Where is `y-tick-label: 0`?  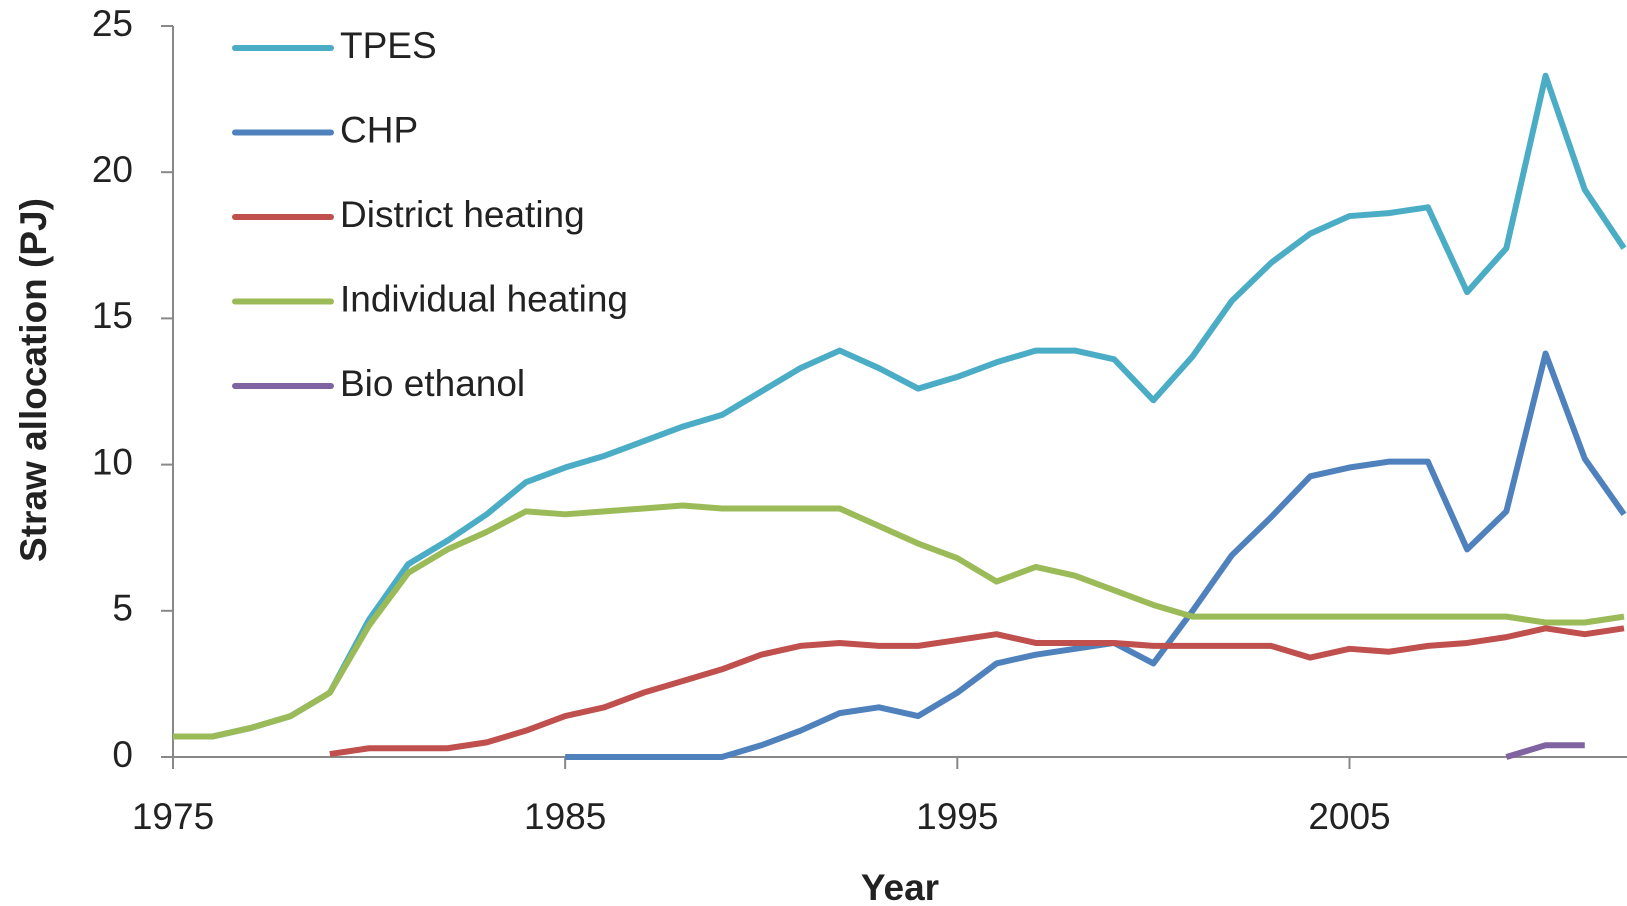
y-tick-label: 0 is located at coordinates (122, 754).